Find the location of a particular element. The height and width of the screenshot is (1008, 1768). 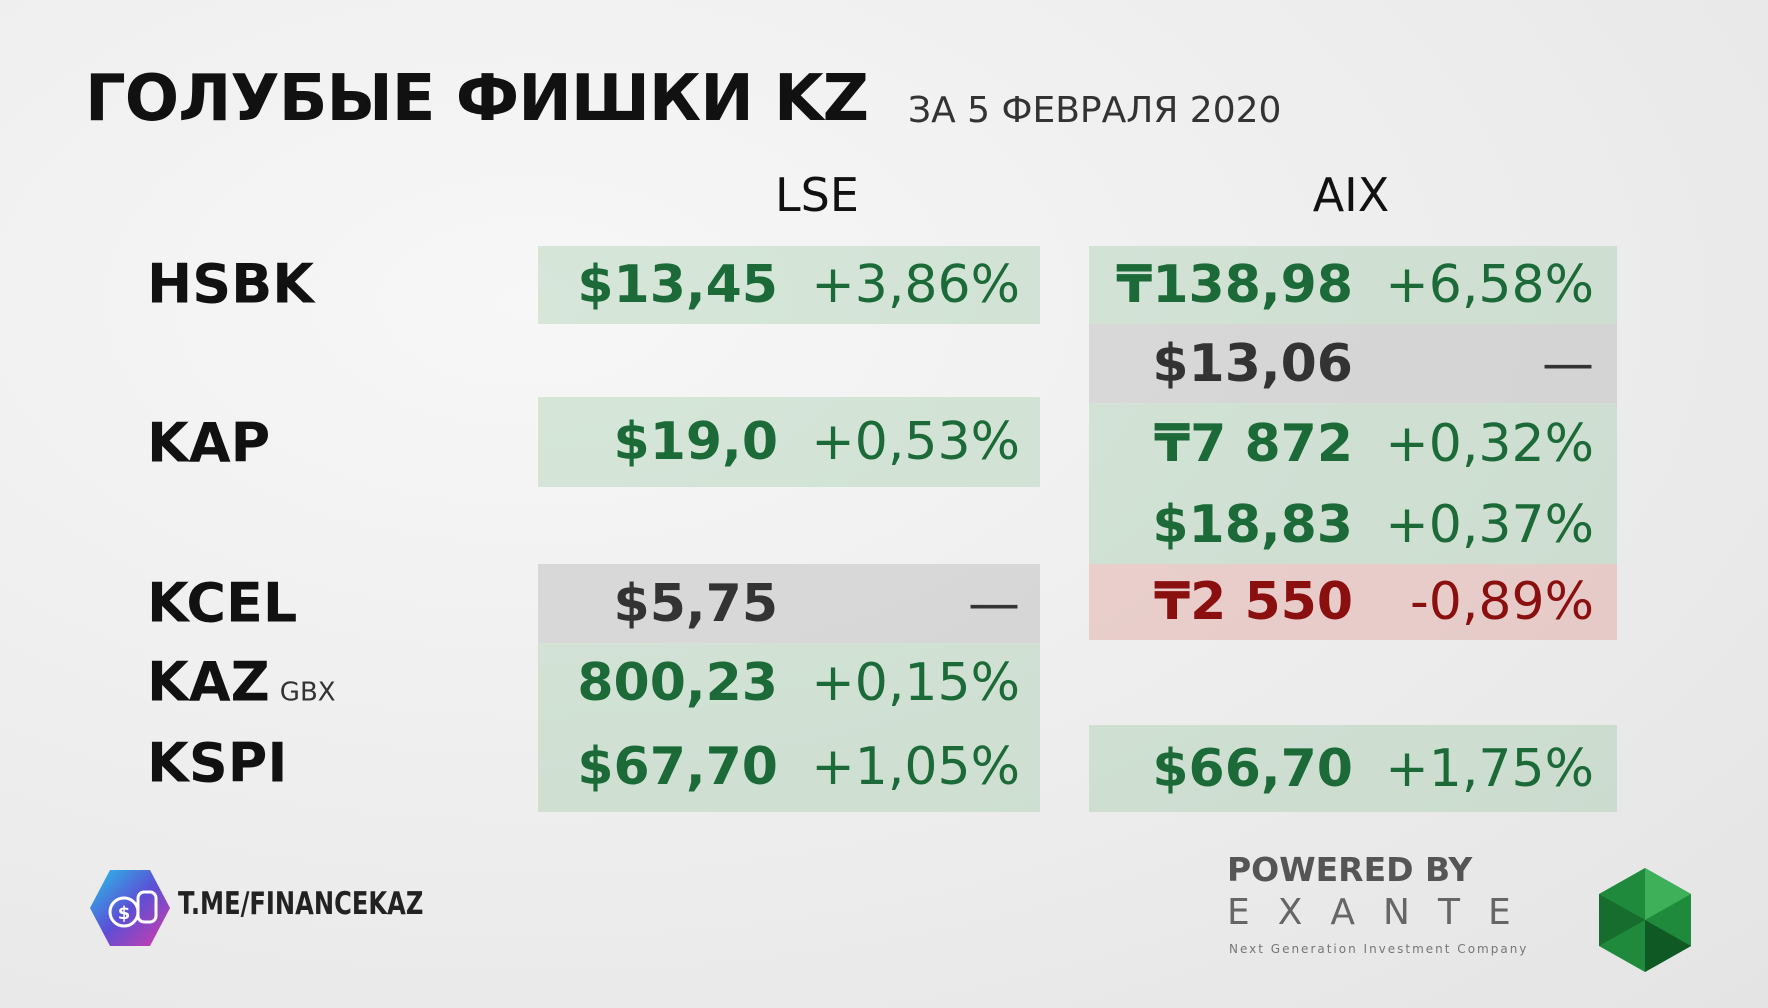

price: $18,83 is located at coordinates (1252, 524).